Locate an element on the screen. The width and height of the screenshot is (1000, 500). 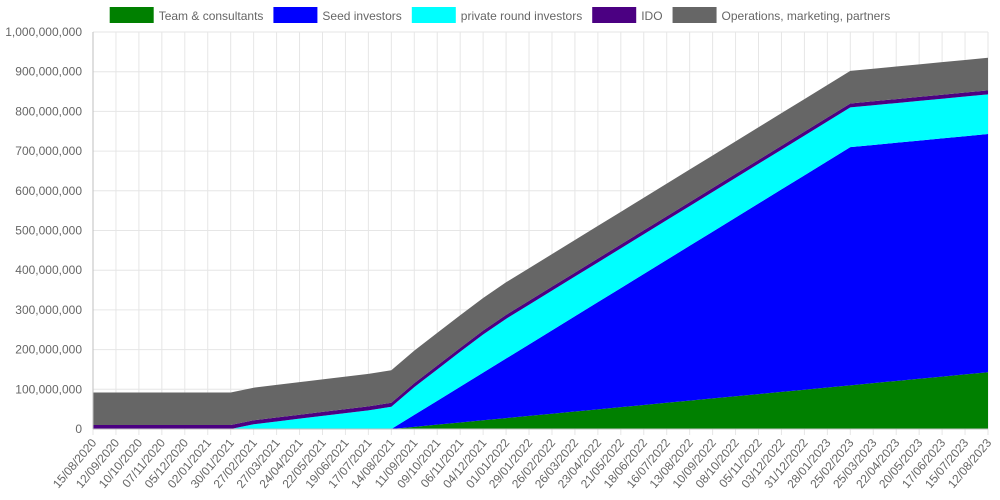
y-tick-label: 200,000,000 is located at coordinates (48, 350).